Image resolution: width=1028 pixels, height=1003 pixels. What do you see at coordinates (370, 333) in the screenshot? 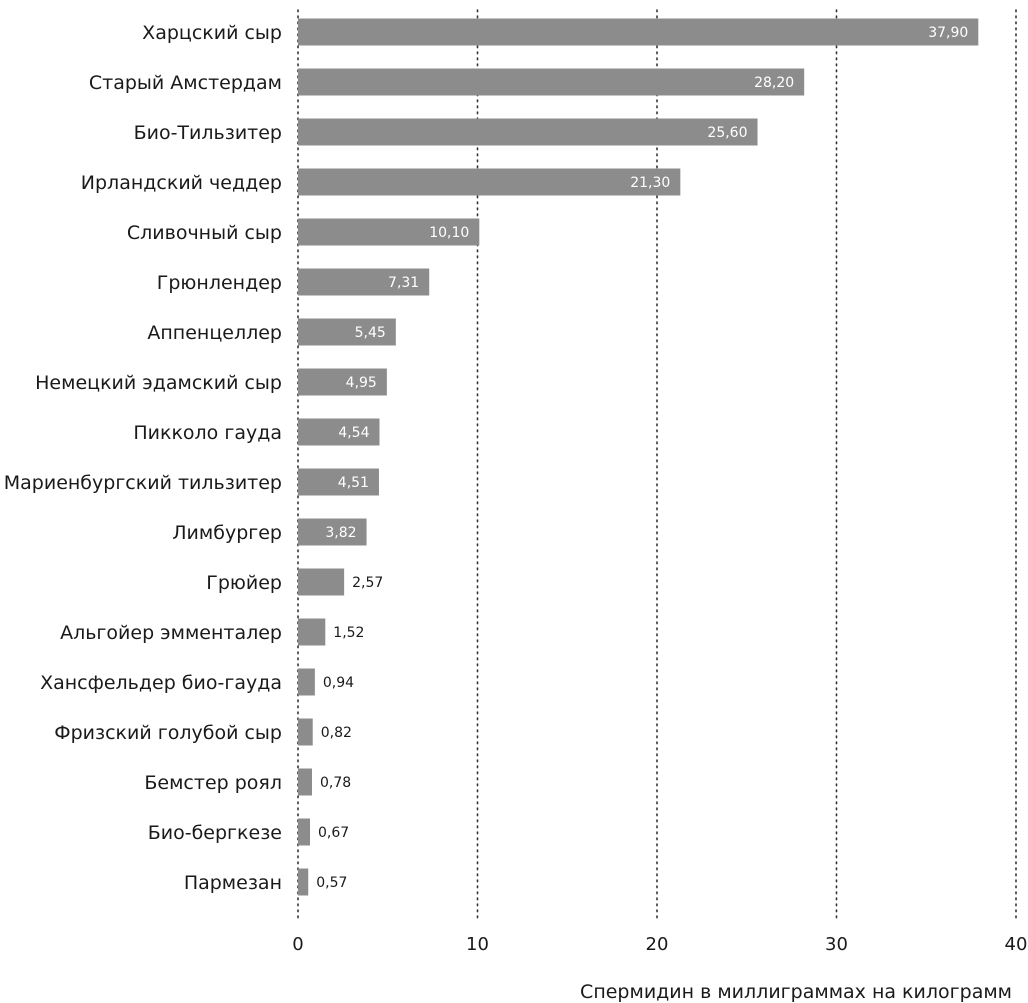
I see `value-label-6: 5,45` at bounding box center [370, 333].